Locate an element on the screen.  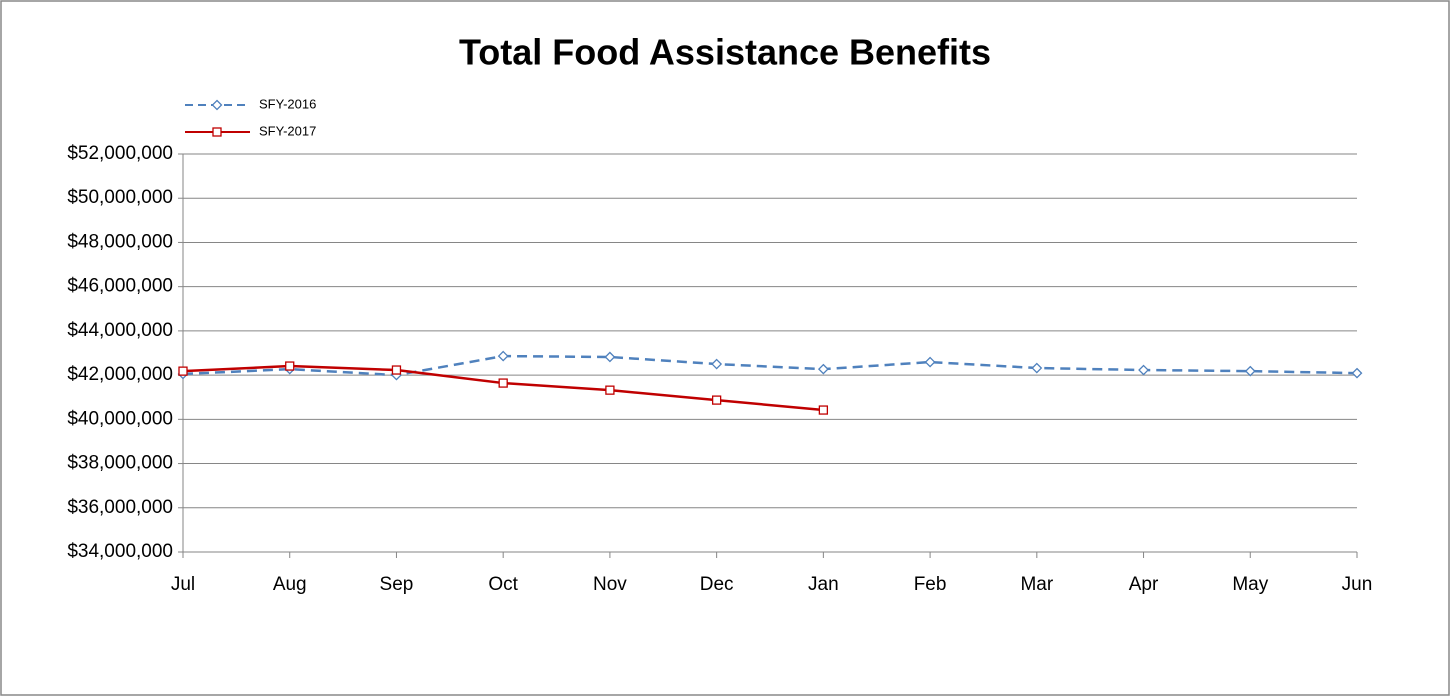
x-tick-label: Feb is located at coordinates (930, 584).